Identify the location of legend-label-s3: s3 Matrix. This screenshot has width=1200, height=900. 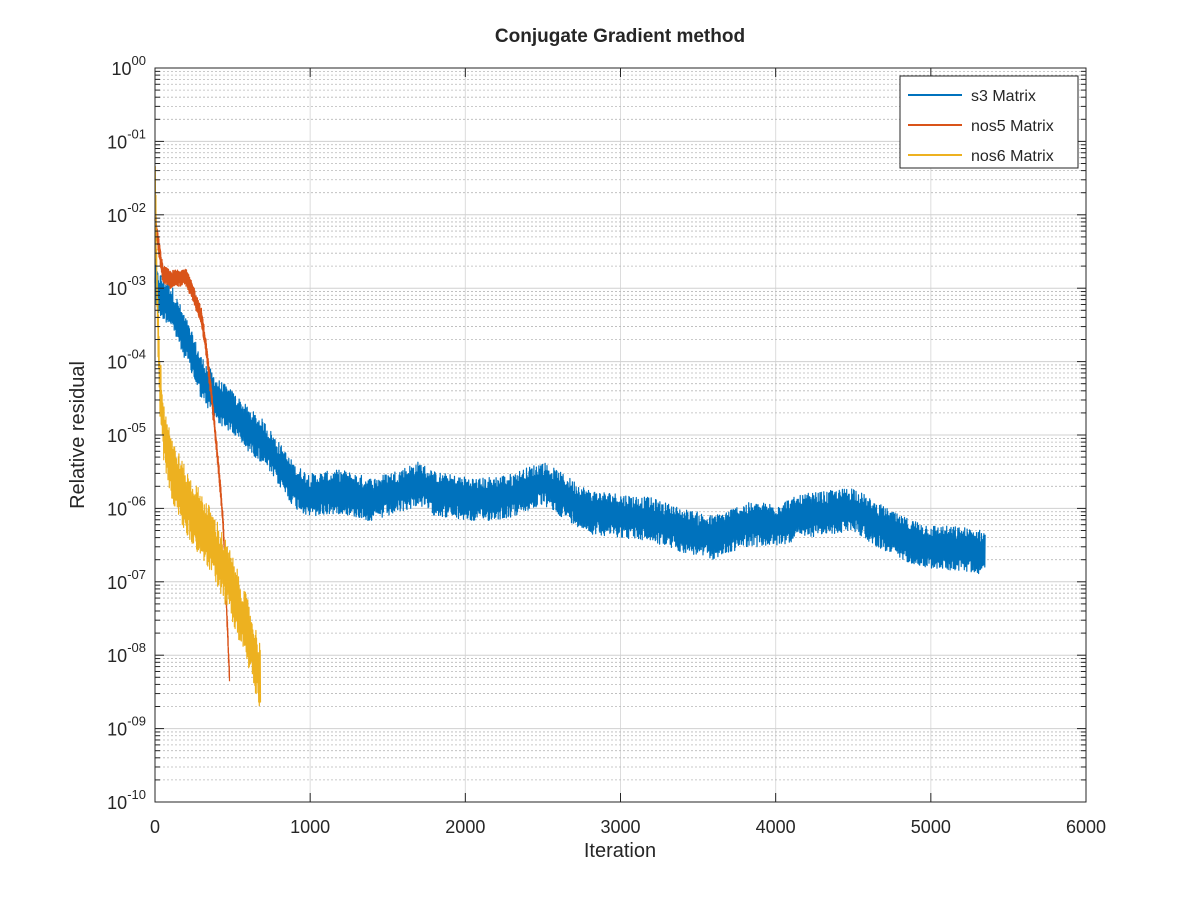
(1003, 96).